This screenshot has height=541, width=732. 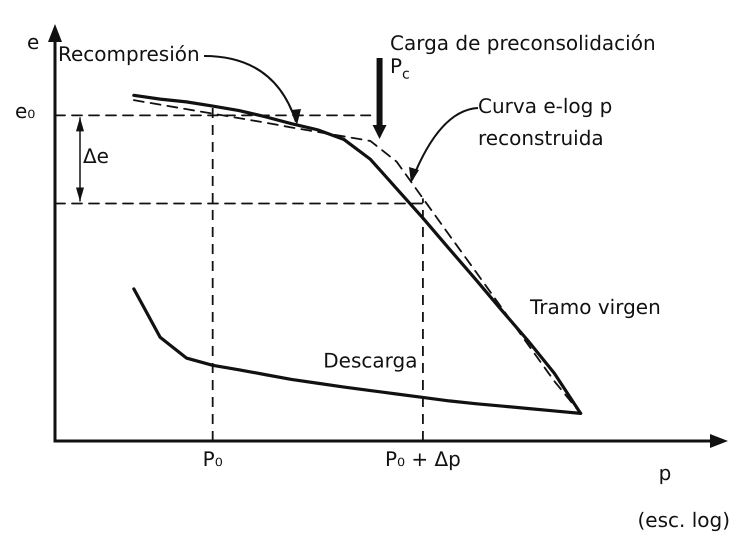 I want to click on series-label: Descarga, so click(x=370, y=360).